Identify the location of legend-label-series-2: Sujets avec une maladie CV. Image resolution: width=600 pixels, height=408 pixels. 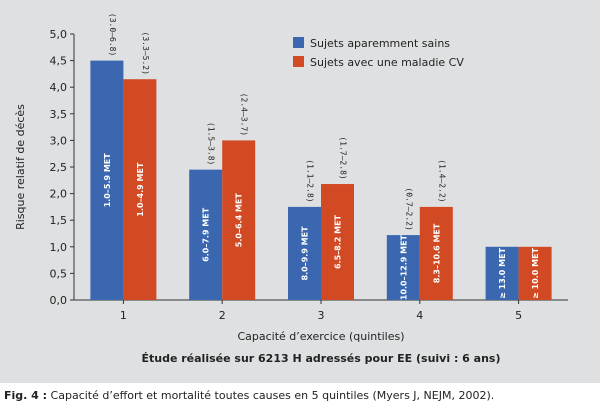
(387, 62).